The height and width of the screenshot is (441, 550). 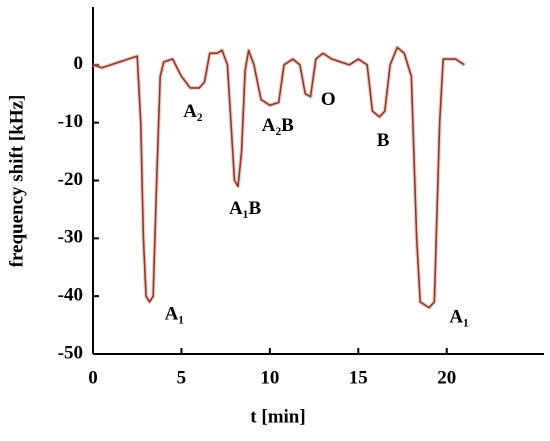 I want to click on x-tick-label: 20, so click(x=446, y=377).